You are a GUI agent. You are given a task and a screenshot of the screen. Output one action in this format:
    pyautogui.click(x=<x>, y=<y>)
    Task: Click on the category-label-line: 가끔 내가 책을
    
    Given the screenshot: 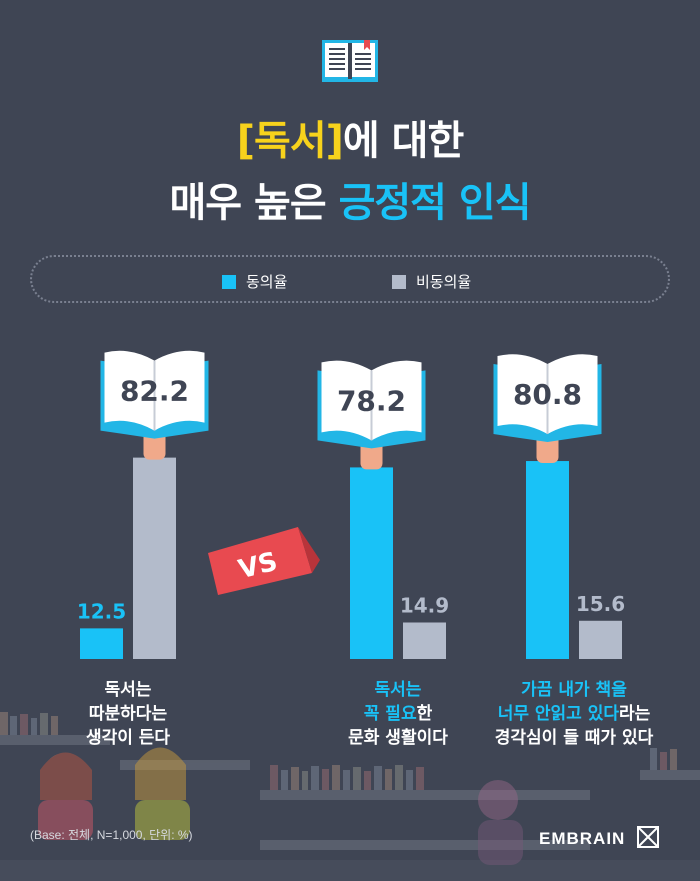 What is the action you would take?
    pyautogui.click(x=574, y=690)
    